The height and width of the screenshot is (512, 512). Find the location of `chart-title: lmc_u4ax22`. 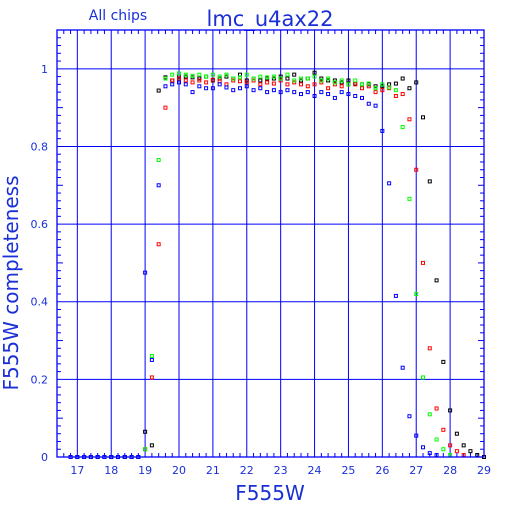

chart-title: lmc_u4ax22 is located at coordinates (269, 19).